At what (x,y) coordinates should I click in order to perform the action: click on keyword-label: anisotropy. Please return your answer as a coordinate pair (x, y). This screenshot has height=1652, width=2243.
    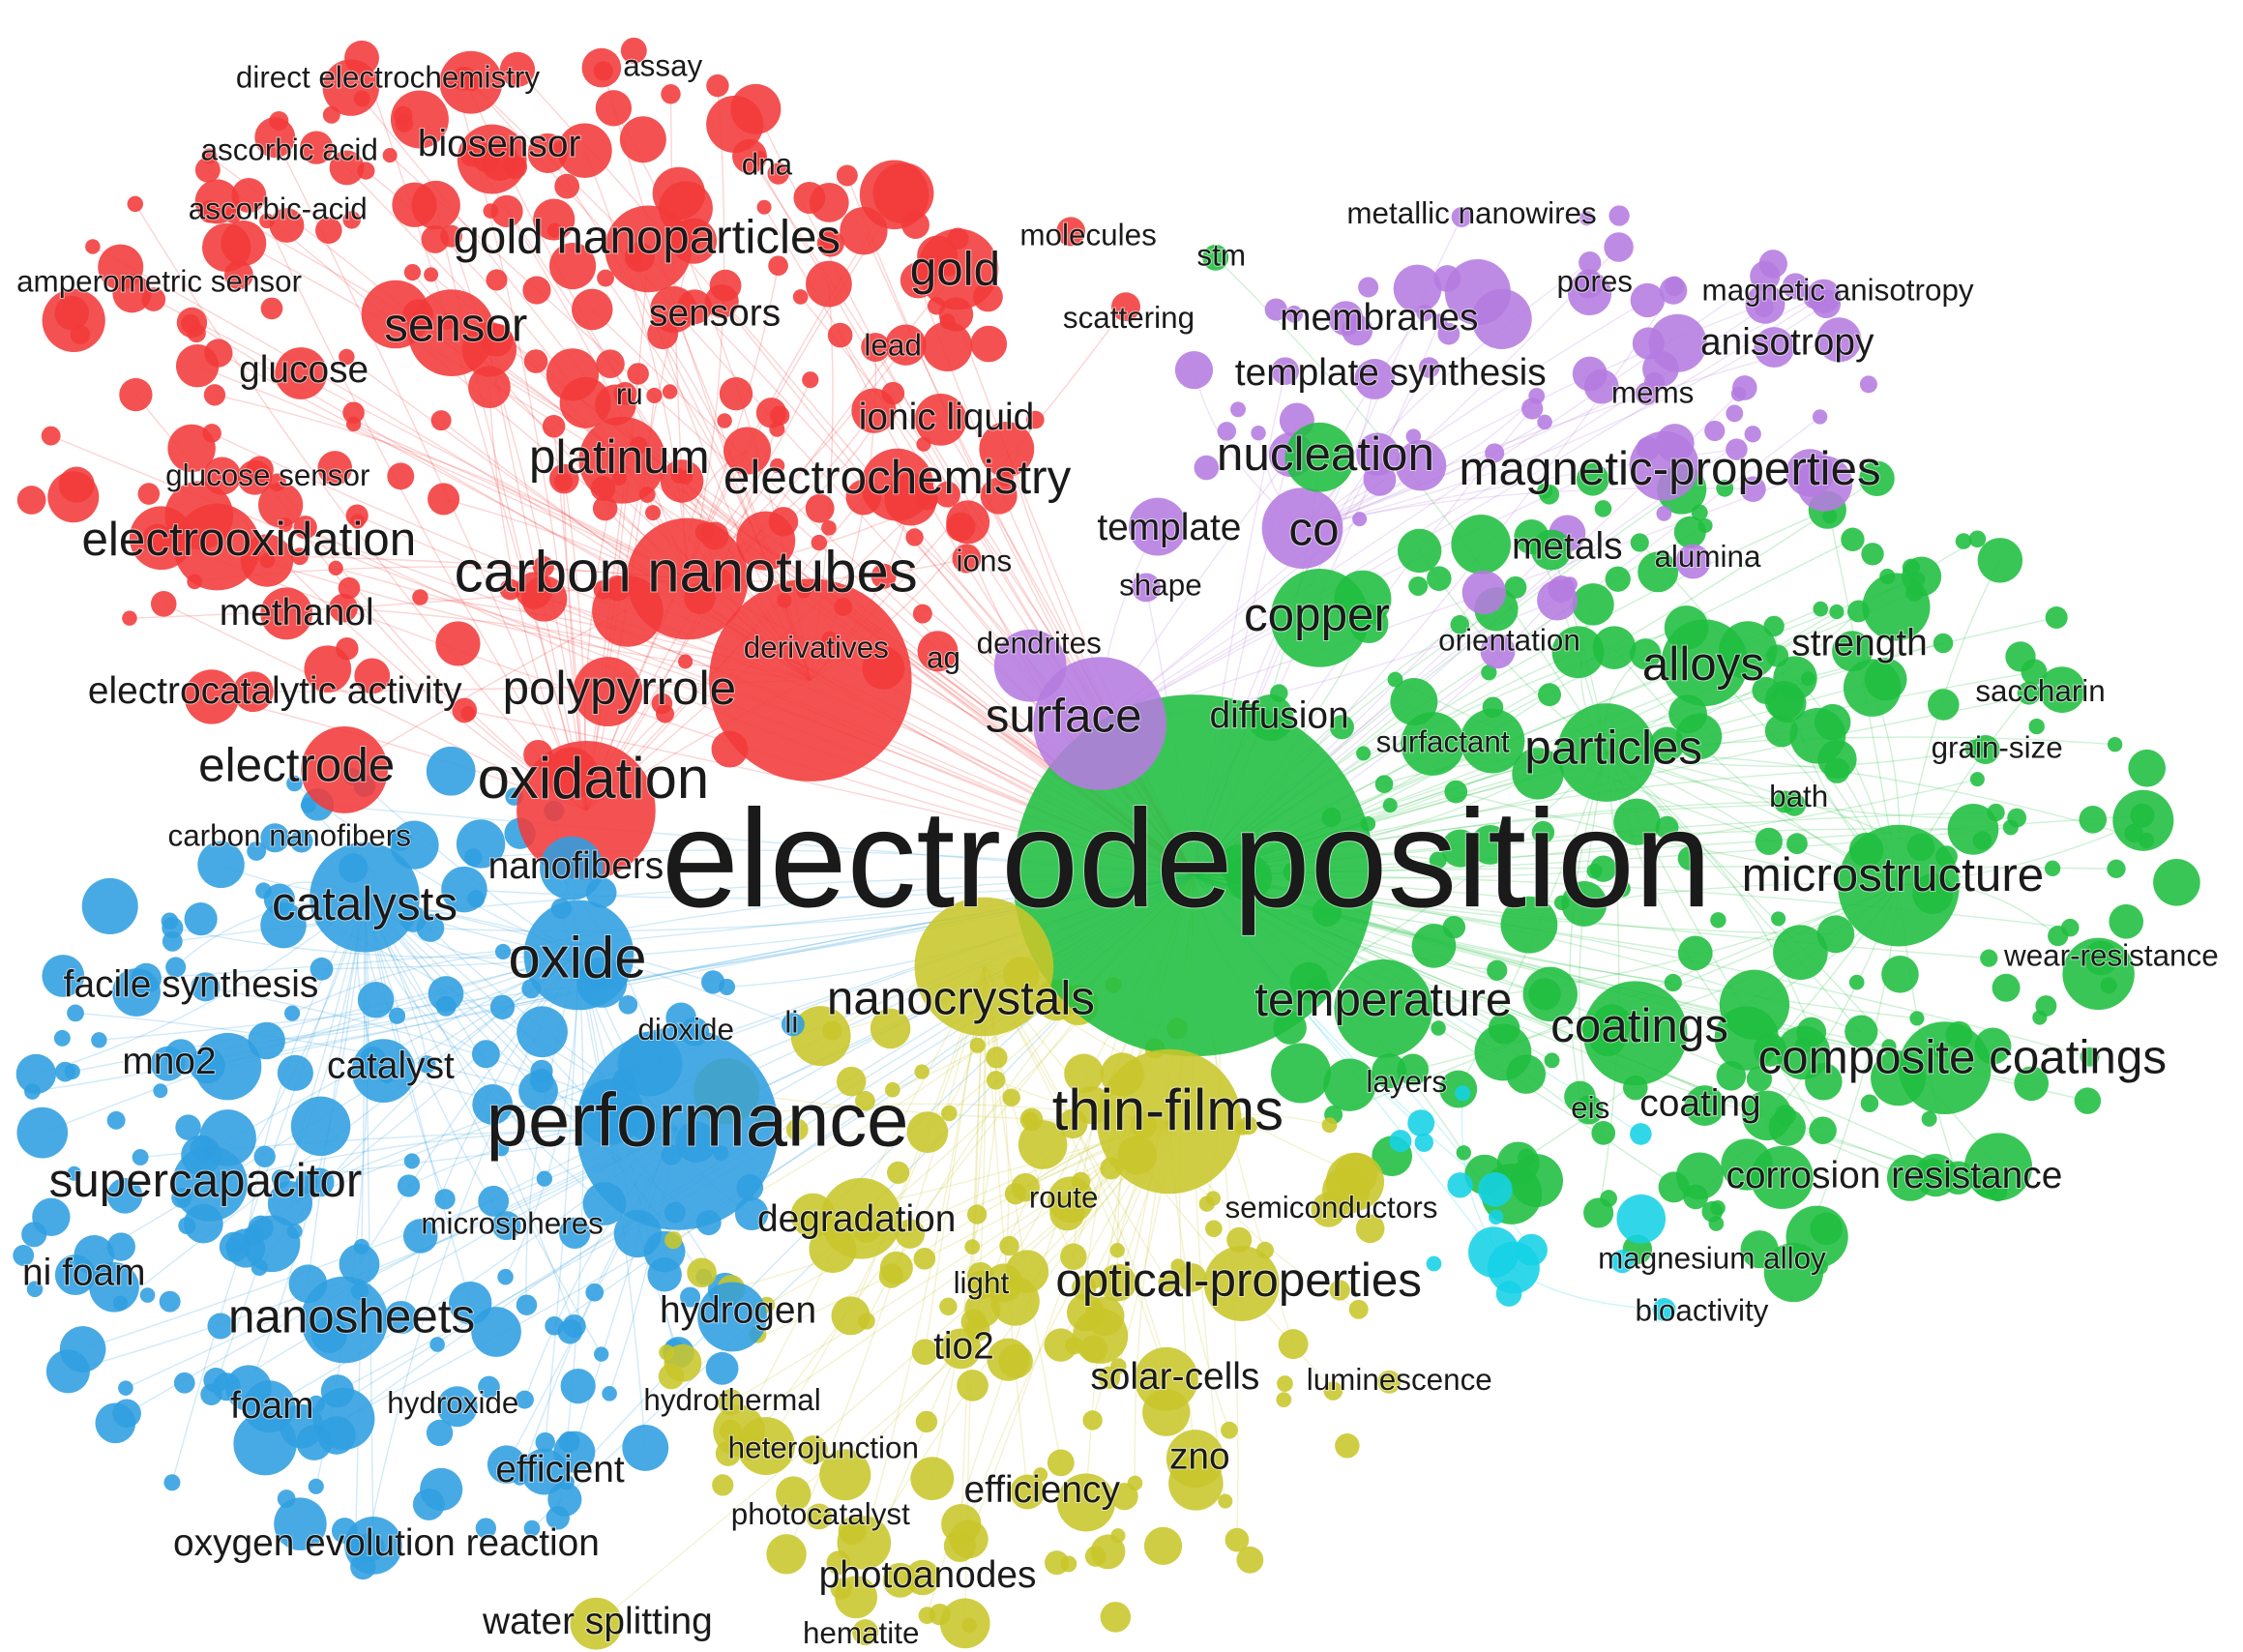
    Looking at the image, I should click on (1787, 342).